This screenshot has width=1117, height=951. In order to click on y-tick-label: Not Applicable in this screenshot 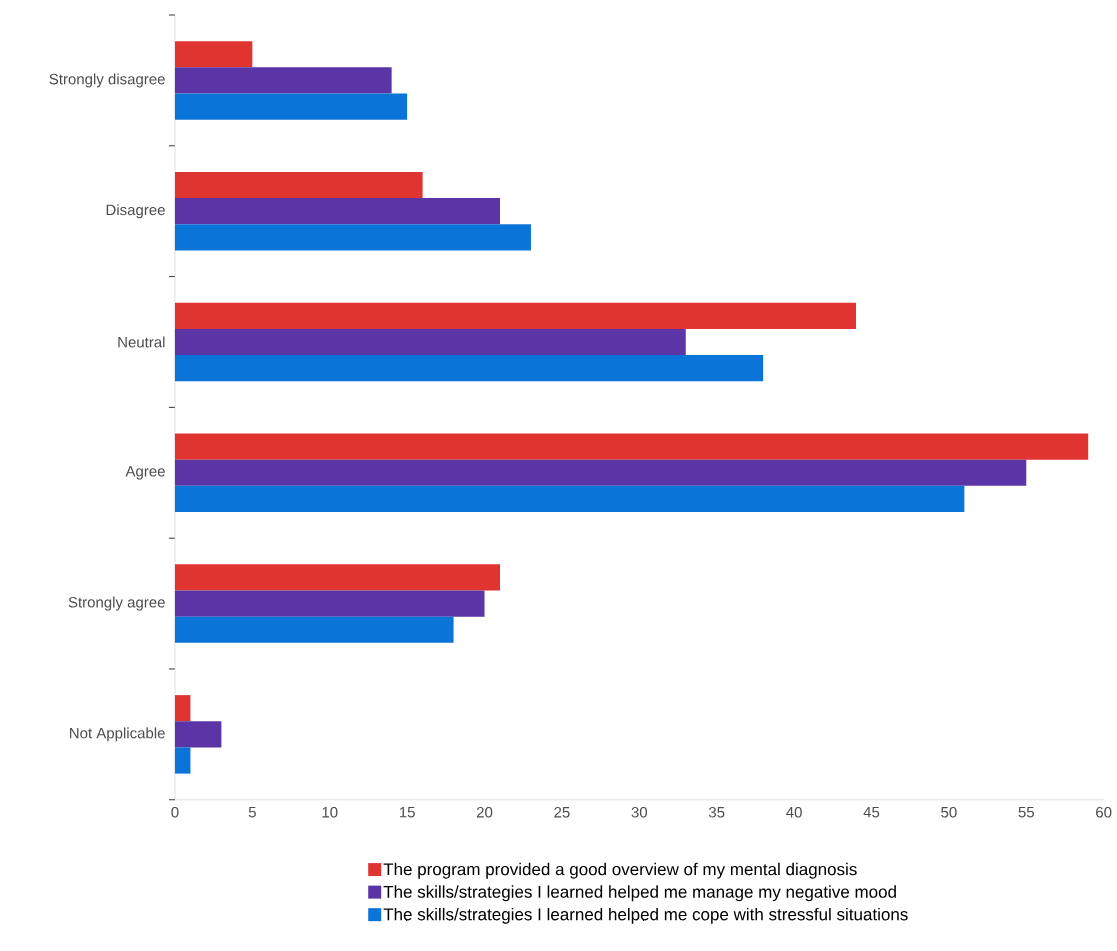, I will do `click(117, 734)`.